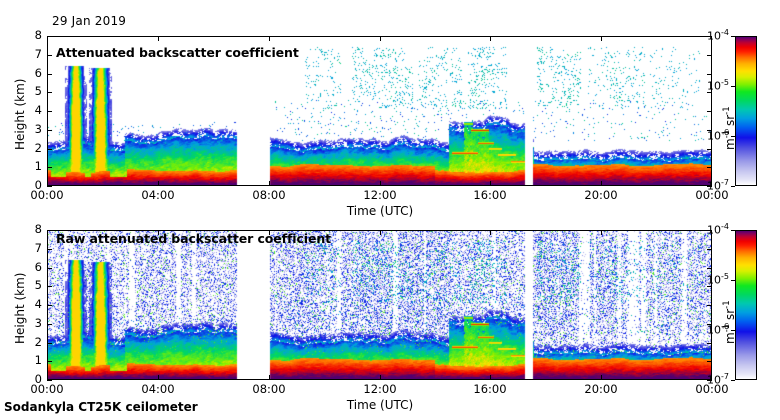  I want to click on xtick-label-0-1: 04:00, so click(158, 195).